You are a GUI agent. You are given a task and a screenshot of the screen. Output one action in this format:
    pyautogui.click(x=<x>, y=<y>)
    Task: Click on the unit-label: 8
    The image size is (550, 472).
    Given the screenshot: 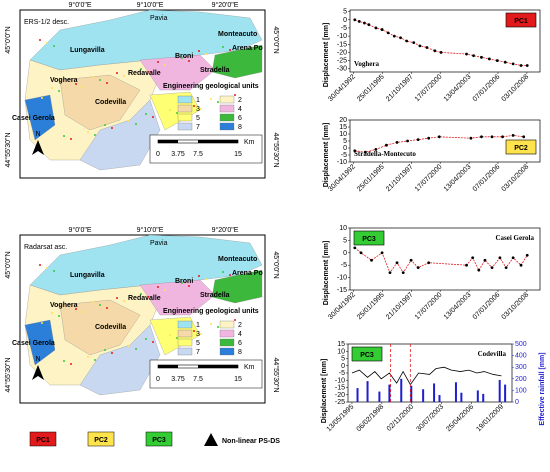 What is the action you would take?
    pyautogui.click(x=240, y=127)
    